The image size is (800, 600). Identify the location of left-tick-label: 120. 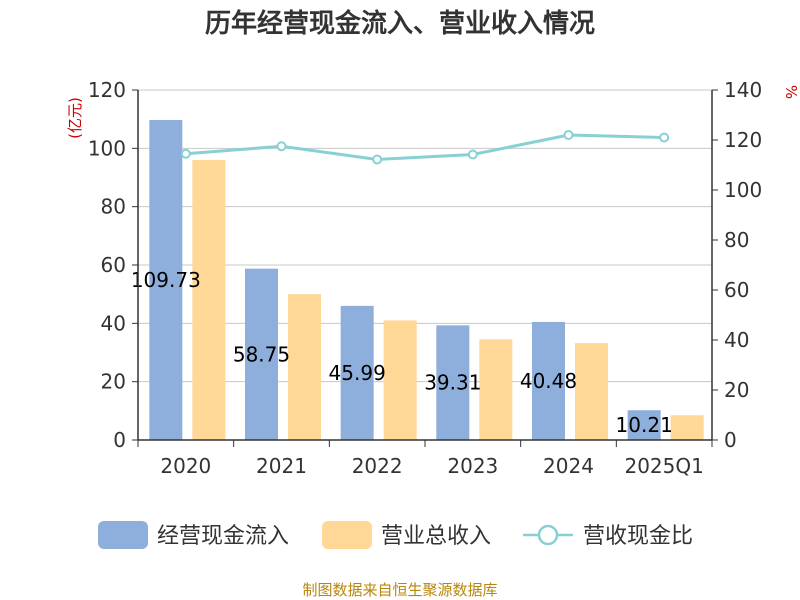
(107, 90).